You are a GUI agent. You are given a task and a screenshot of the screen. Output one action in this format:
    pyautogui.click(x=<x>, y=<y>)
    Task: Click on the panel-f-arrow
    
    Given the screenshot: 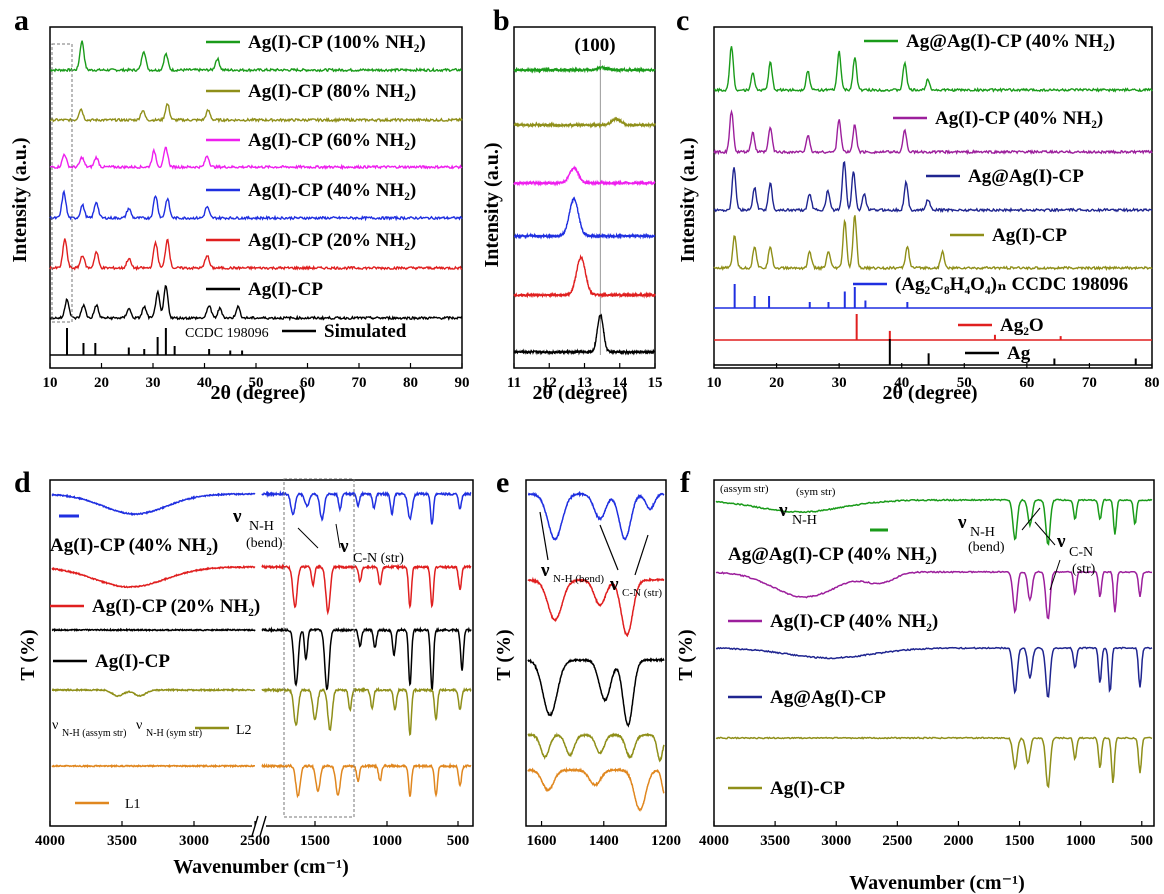 What is the action you would take?
    pyautogui.click(x=1031, y=519)
    